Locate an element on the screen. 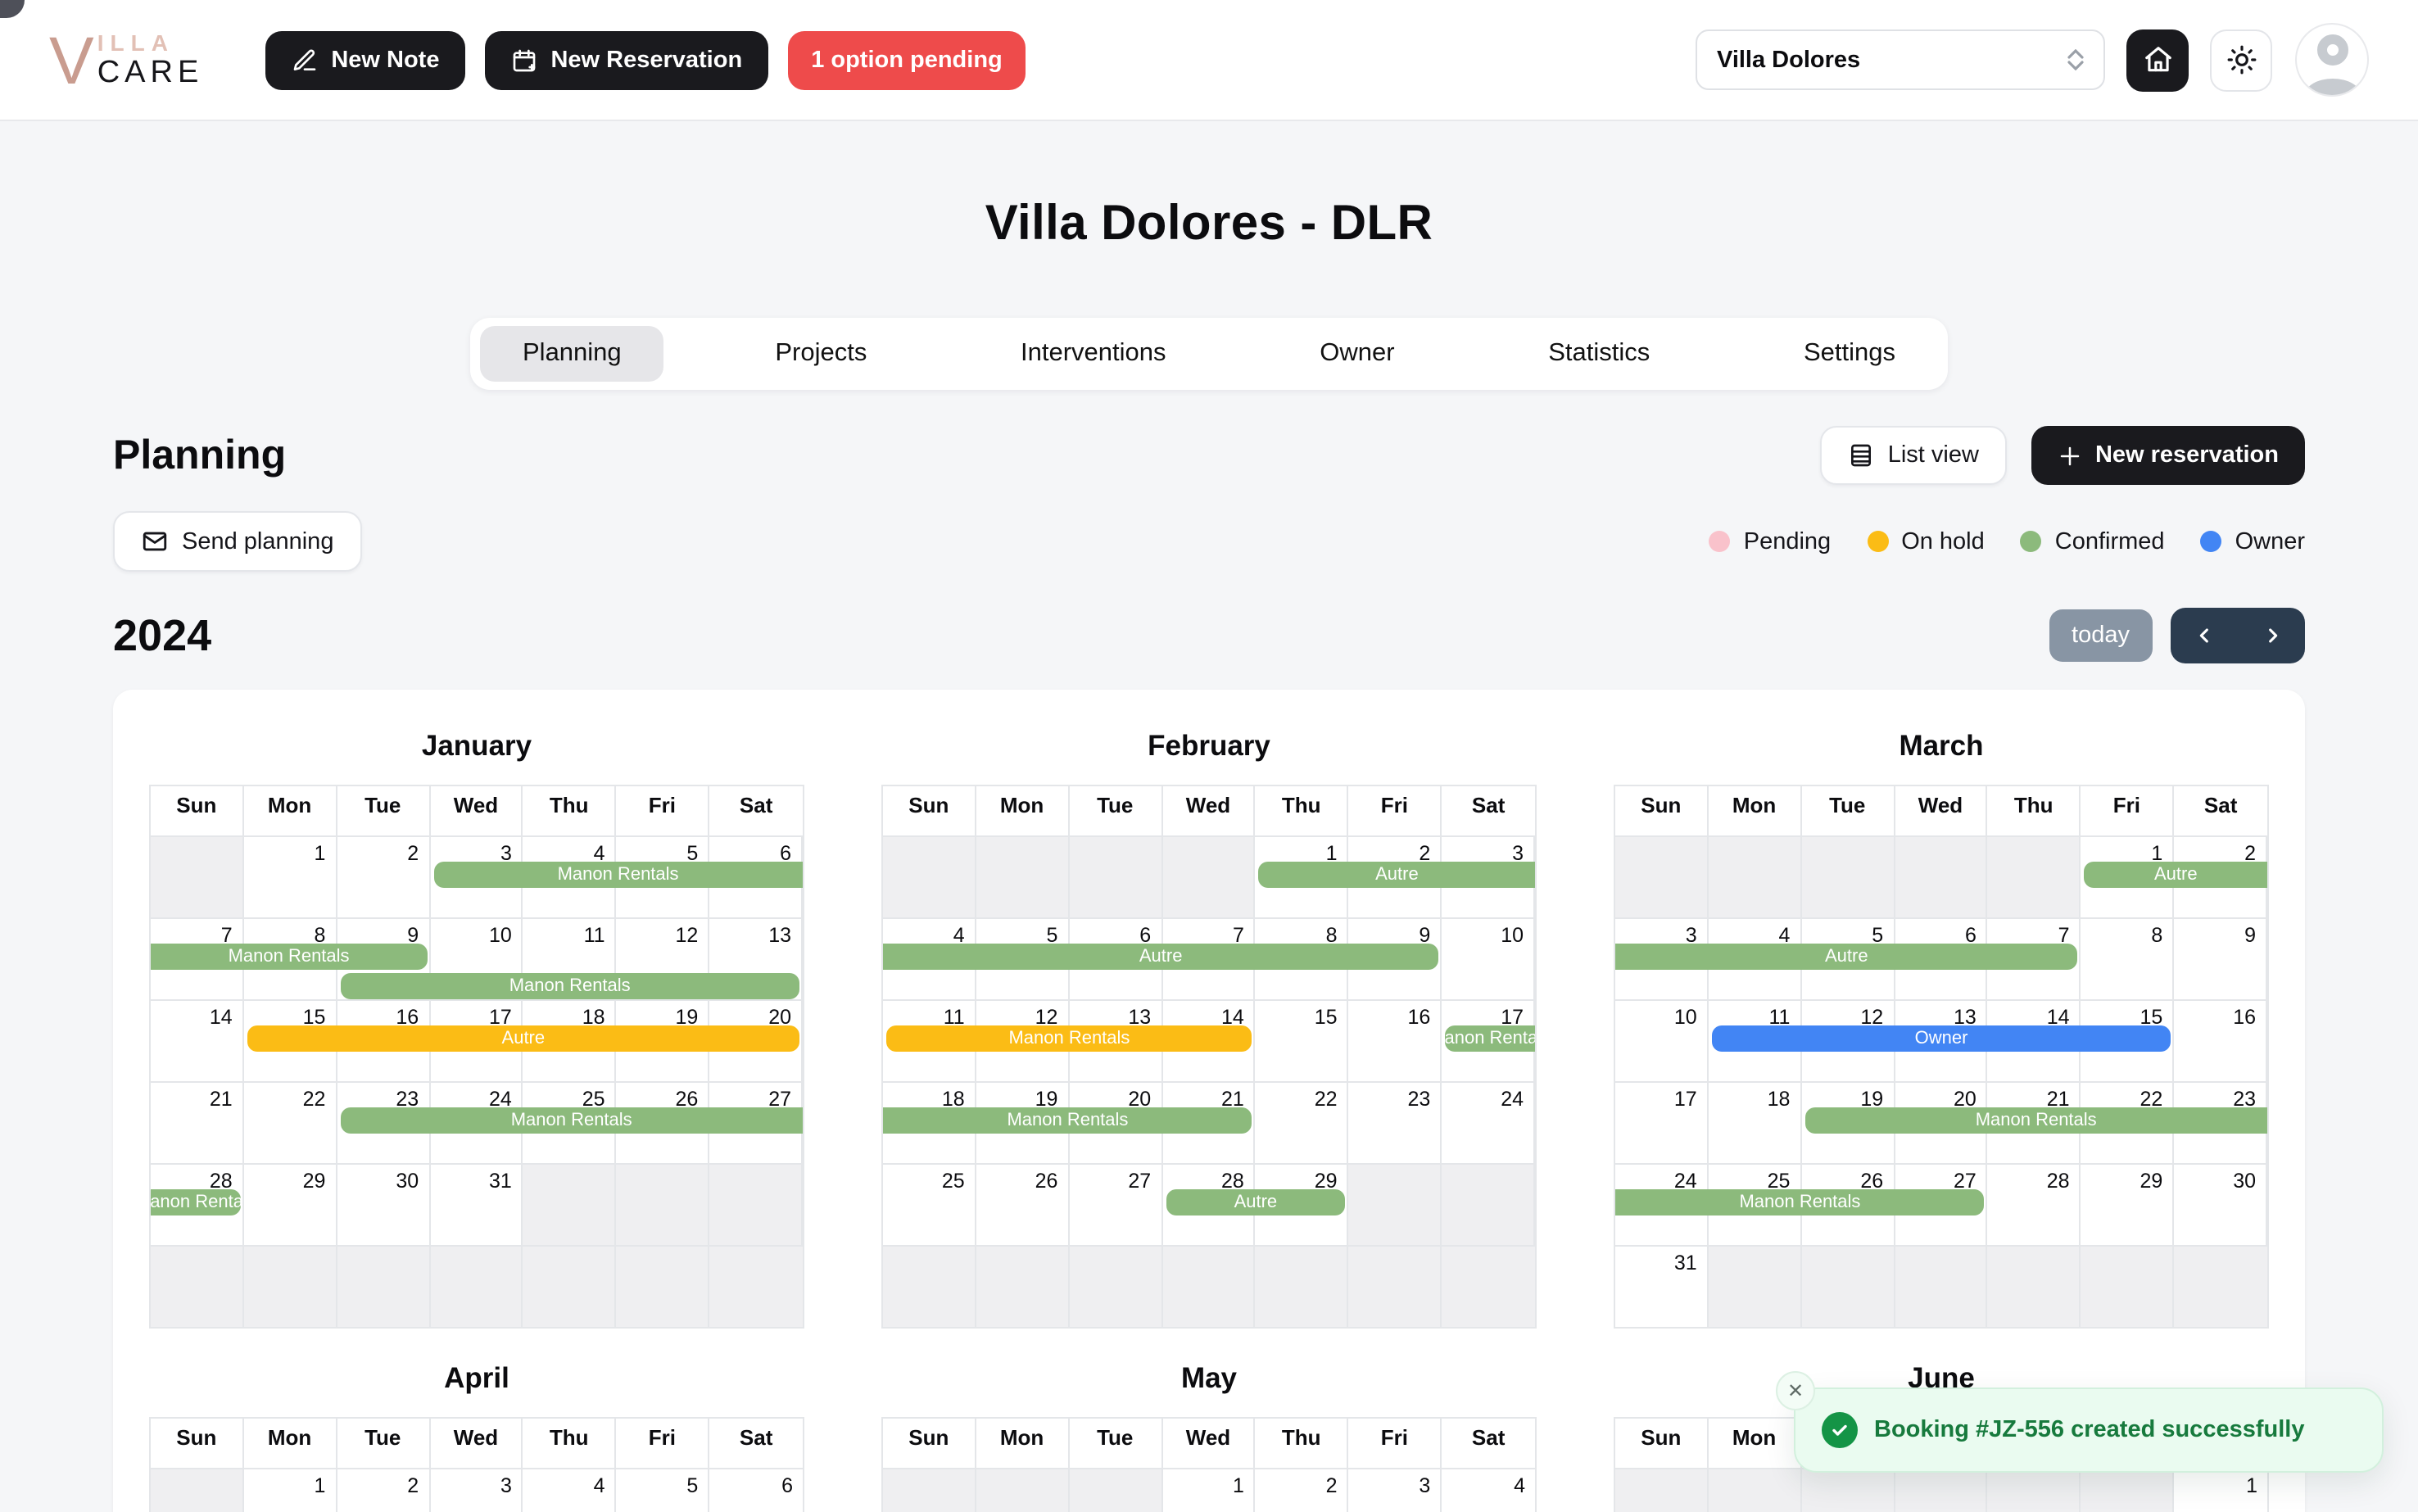 The height and width of the screenshot is (1512, 2418). new-reservation-nav-button: New Reservation is located at coordinates (627, 59).